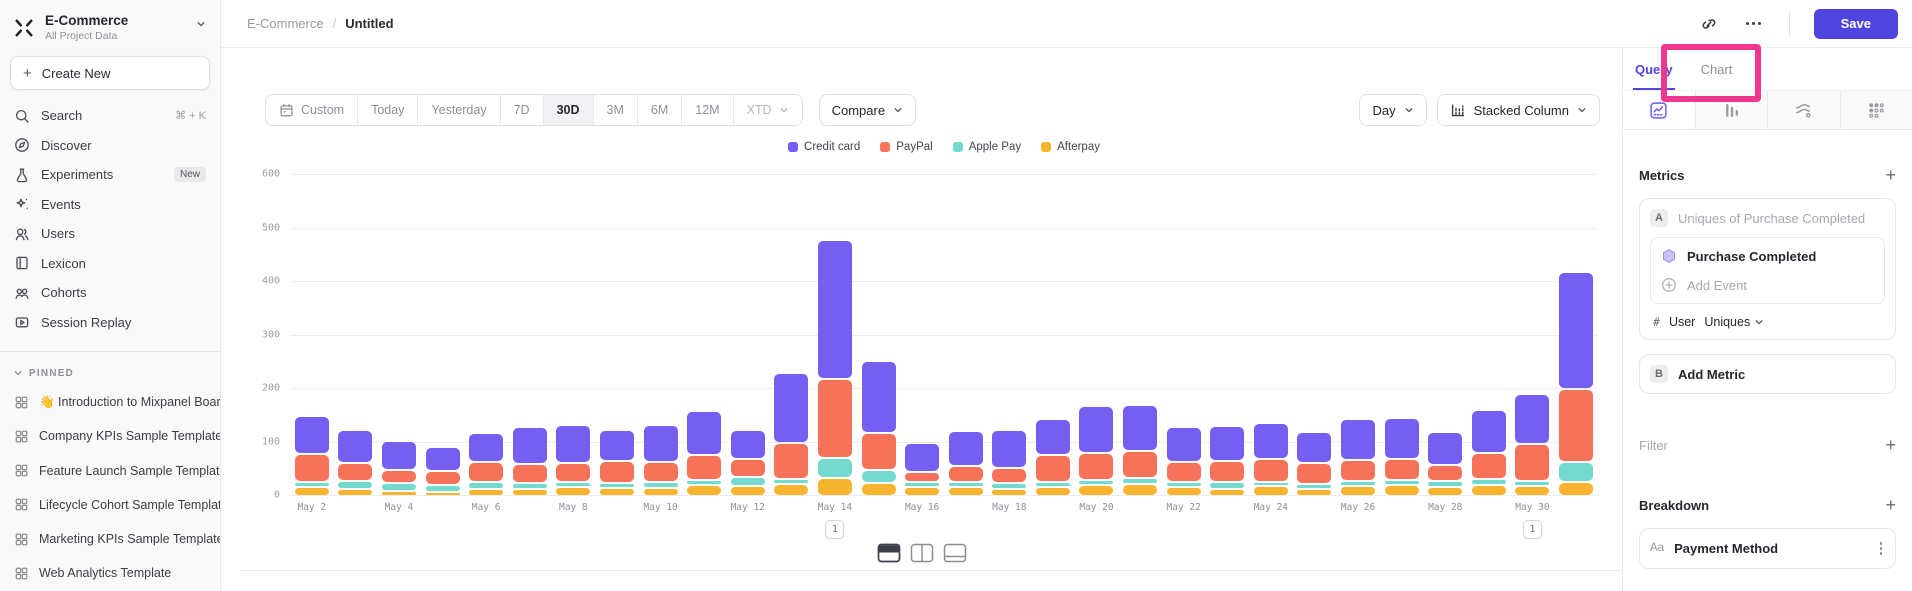  I want to click on copy-link-icon, so click(1709, 24).